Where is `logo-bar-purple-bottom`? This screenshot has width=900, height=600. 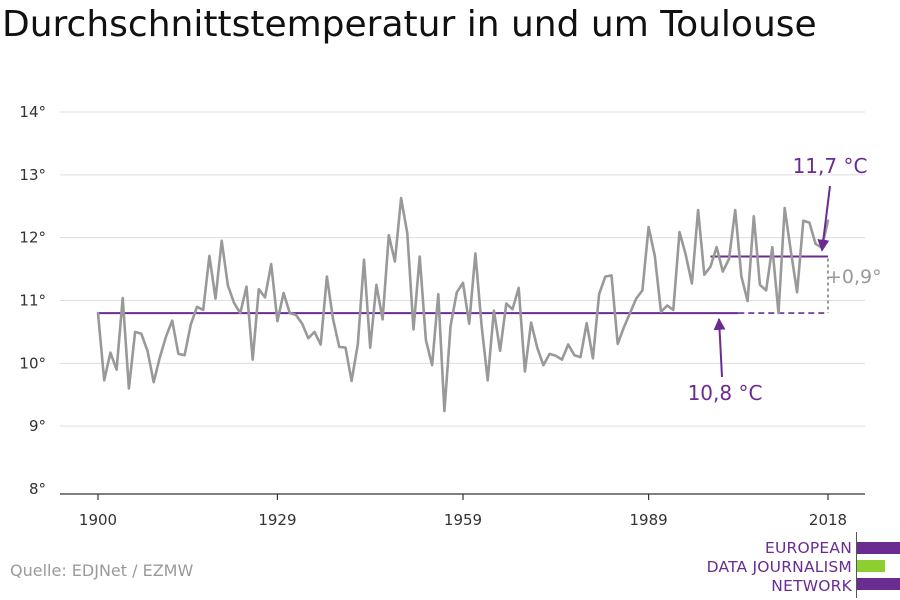 logo-bar-purple-bottom is located at coordinates (878, 584).